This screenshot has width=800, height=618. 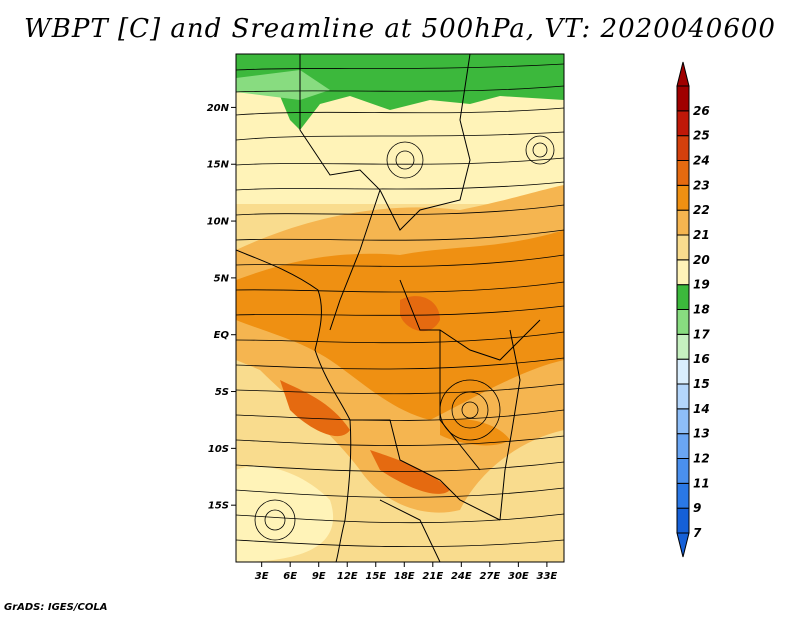 What do you see at coordinates (701, 409) in the screenshot?
I see `colorbar-label: 14` at bounding box center [701, 409].